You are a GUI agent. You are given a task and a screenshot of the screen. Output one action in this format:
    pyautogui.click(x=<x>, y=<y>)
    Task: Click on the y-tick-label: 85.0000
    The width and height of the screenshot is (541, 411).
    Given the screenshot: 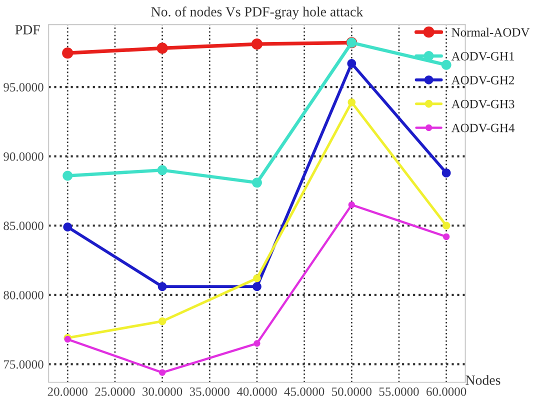 What is the action you would take?
    pyautogui.click(x=24, y=226)
    